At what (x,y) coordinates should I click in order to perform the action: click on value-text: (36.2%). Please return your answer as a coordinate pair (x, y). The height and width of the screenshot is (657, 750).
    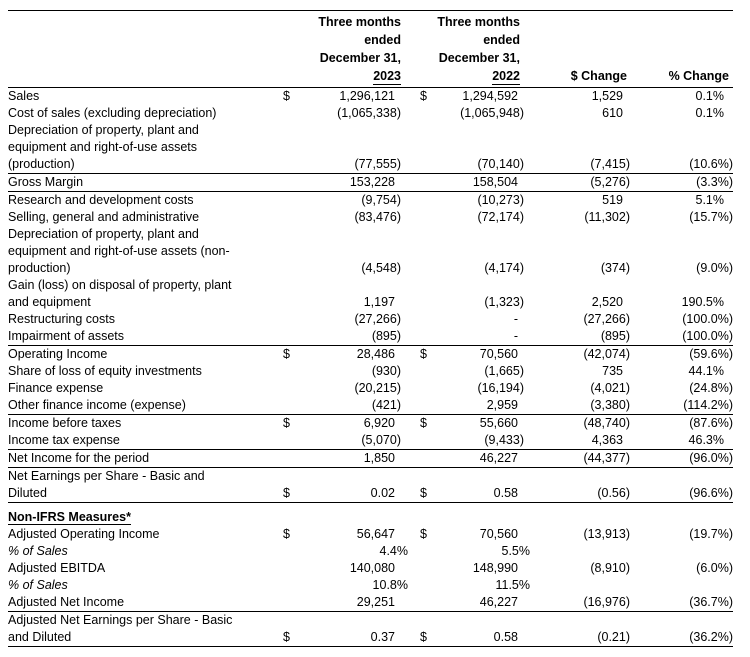
    Looking at the image, I should click on (711, 637).